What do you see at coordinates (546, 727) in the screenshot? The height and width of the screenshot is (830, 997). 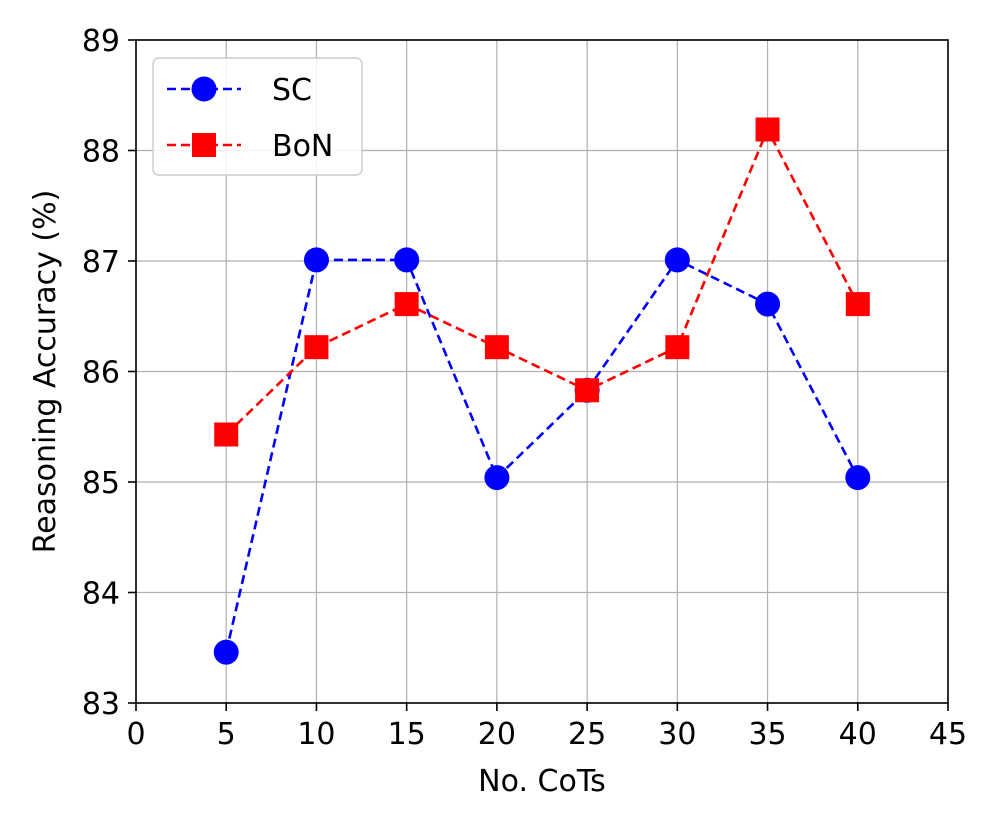 I see `x-axis: 0 5 10 15 20 25 30 35 40 45` at bounding box center [546, 727].